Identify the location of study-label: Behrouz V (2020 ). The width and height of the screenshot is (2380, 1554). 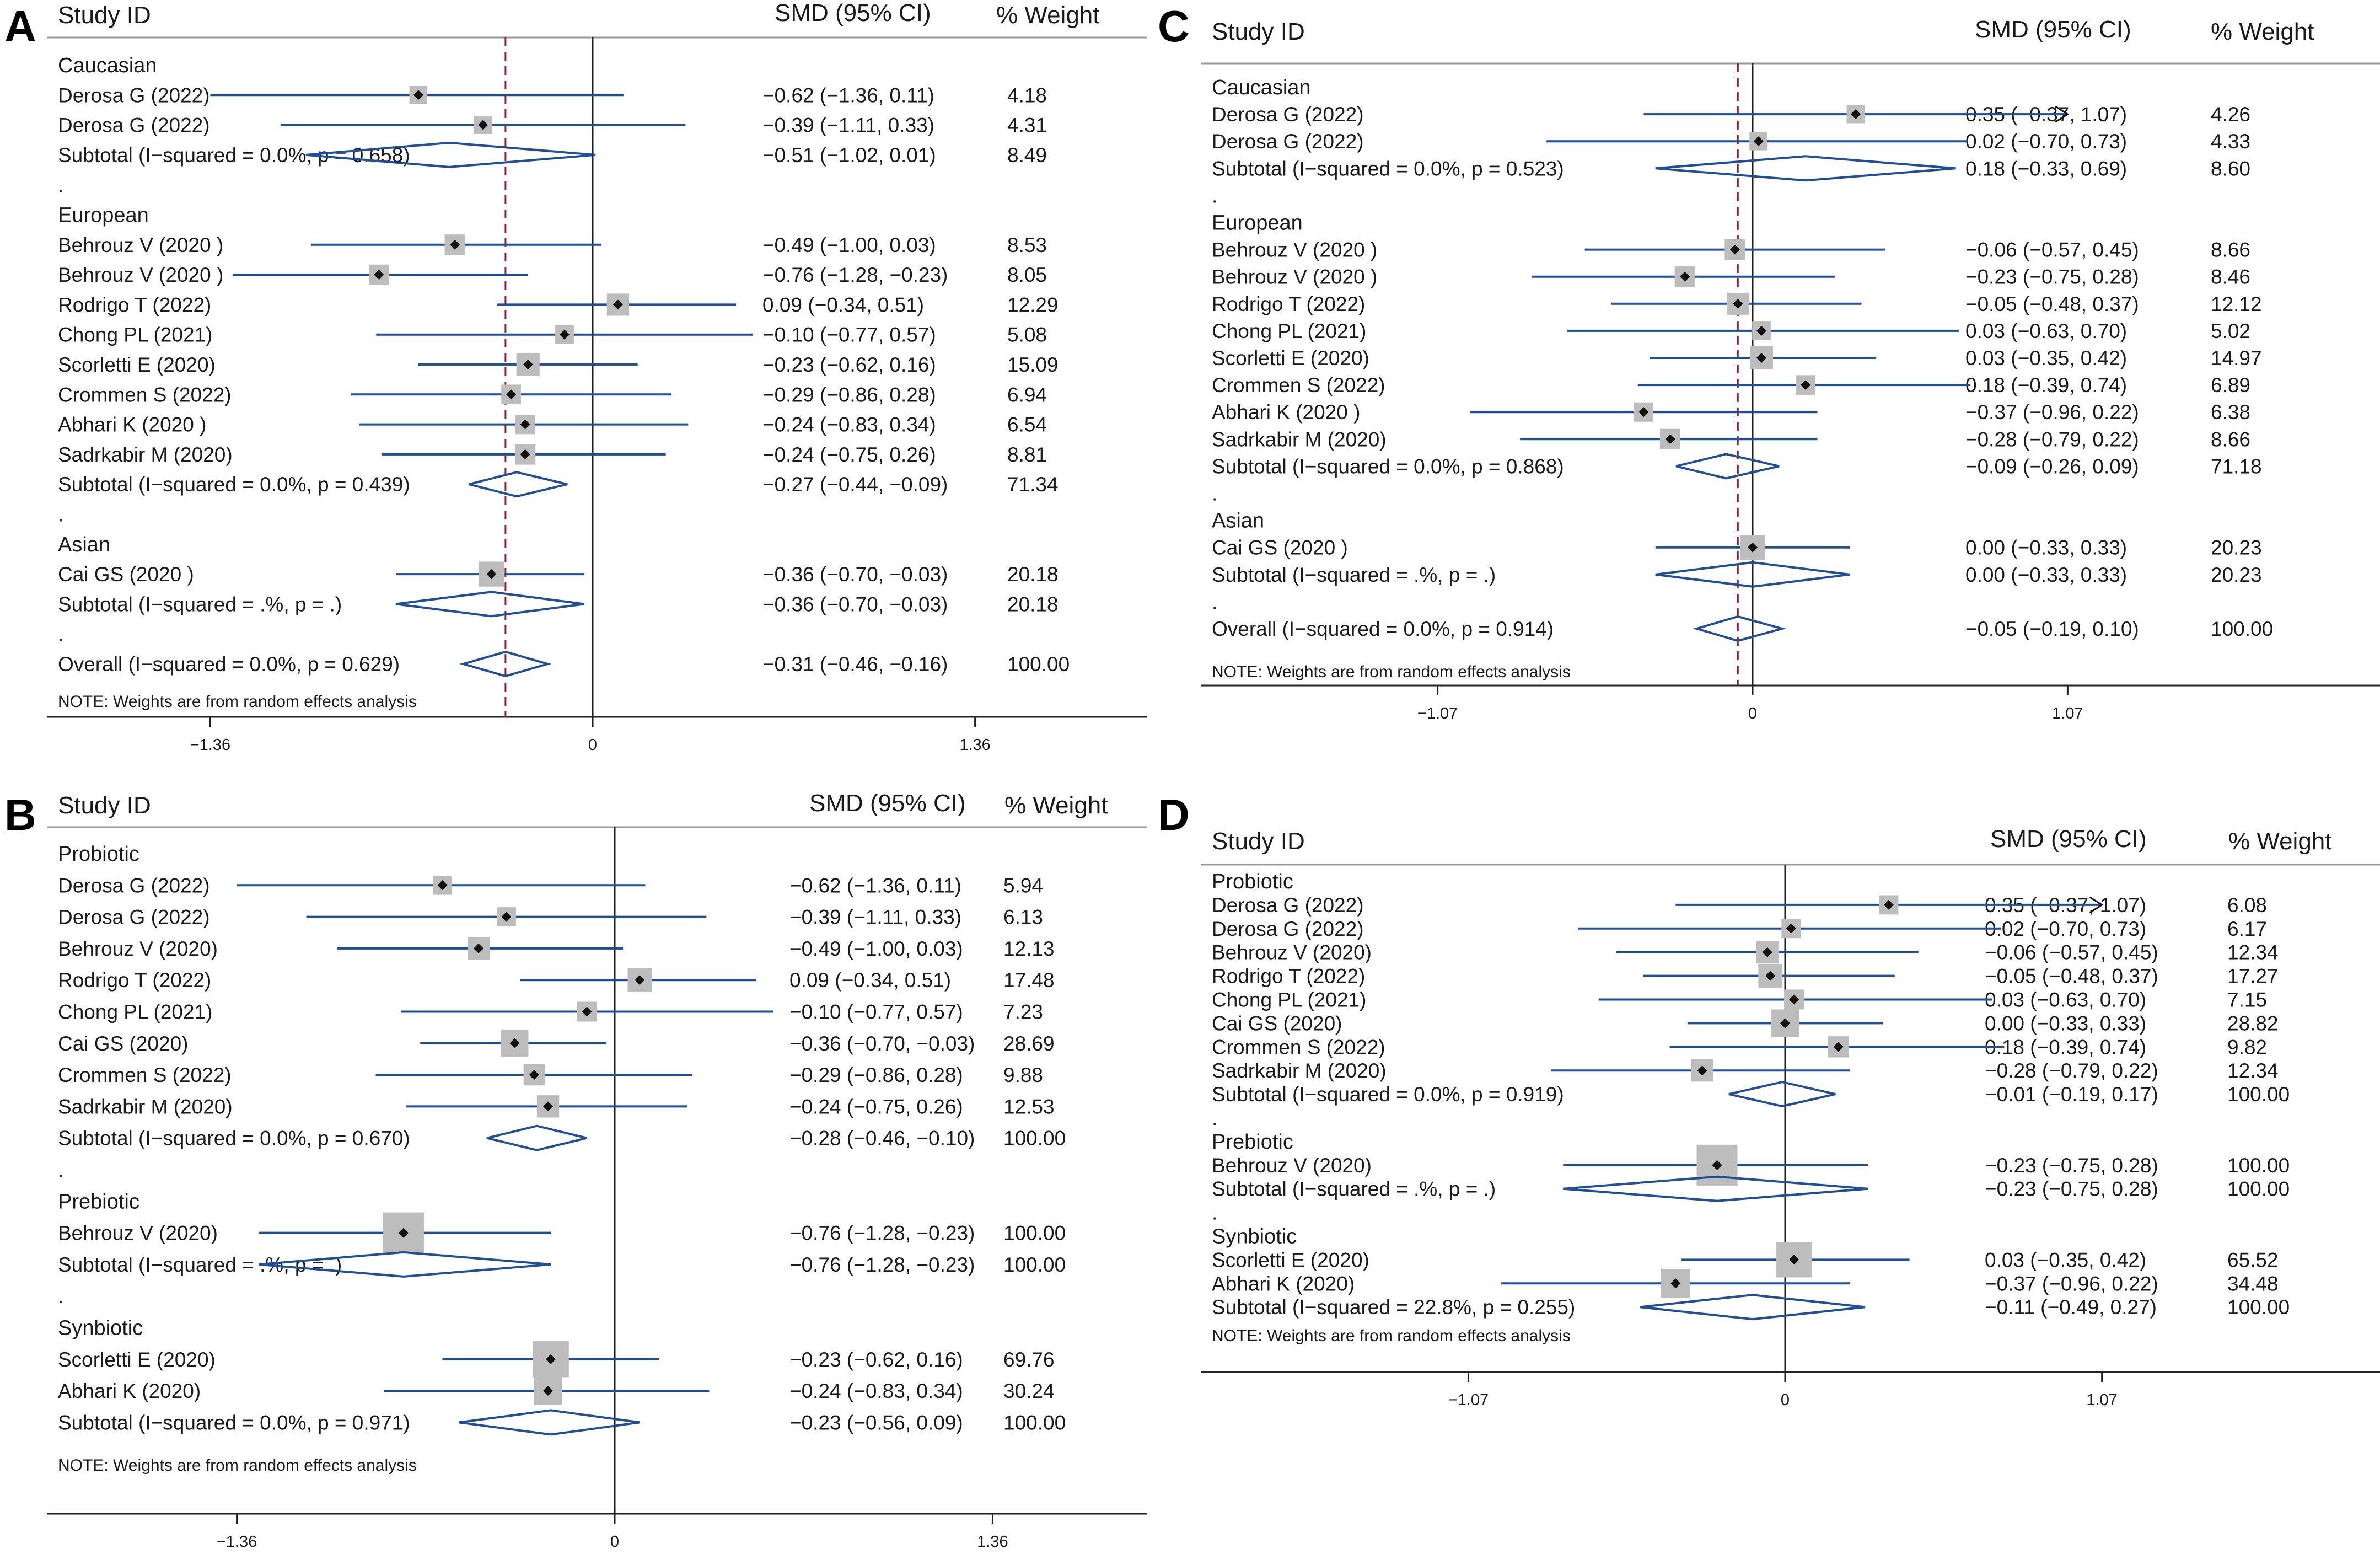
(1295, 250).